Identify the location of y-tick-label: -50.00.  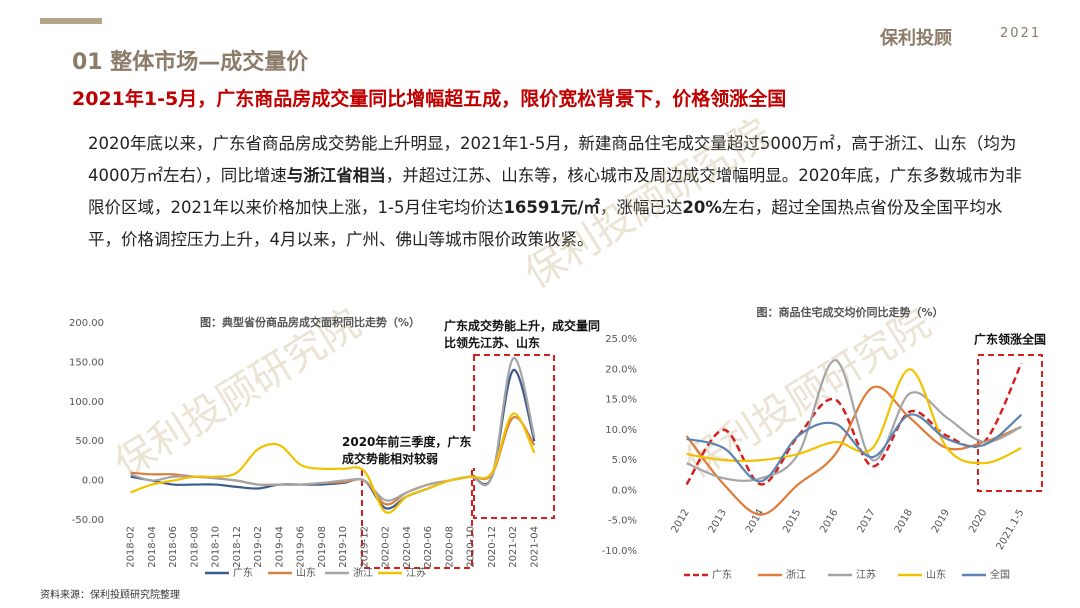
(88, 520).